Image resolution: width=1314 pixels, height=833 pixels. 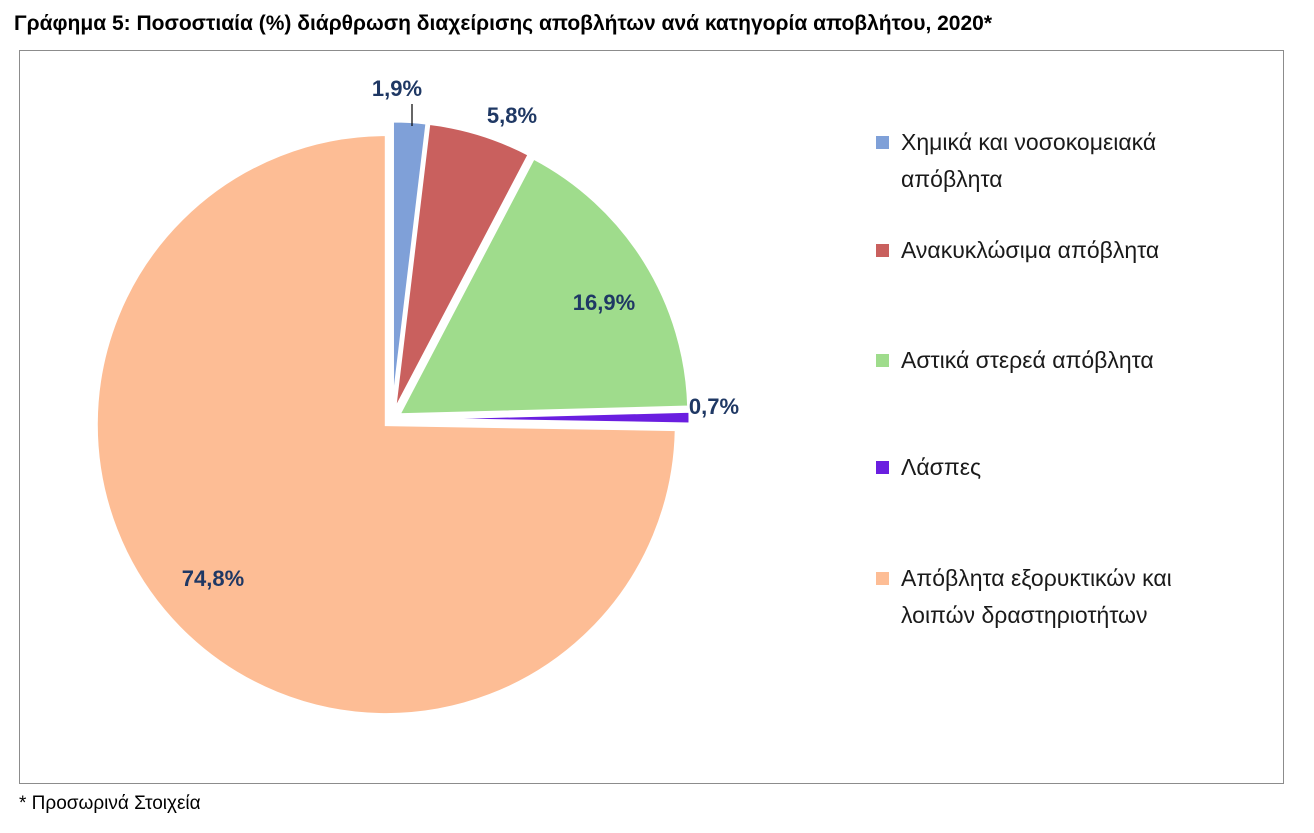 I want to click on legend-label: Λάσπες, so click(x=941, y=467).